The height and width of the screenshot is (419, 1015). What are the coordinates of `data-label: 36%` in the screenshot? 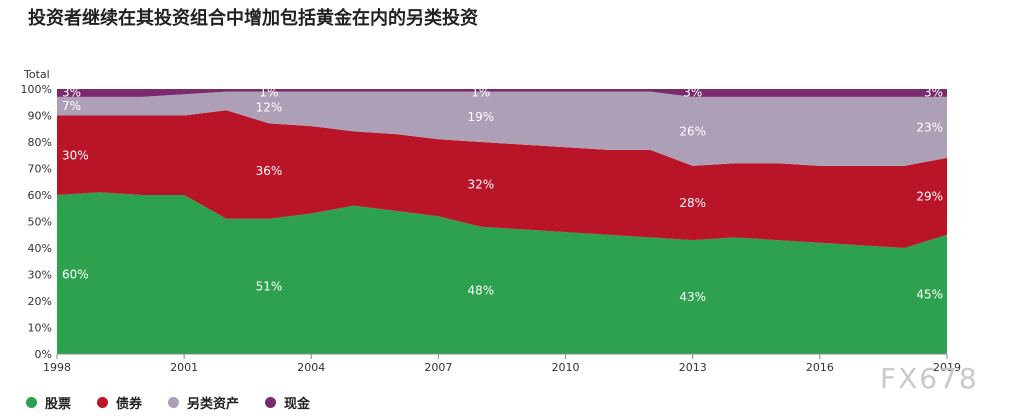 It's located at (269, 171).